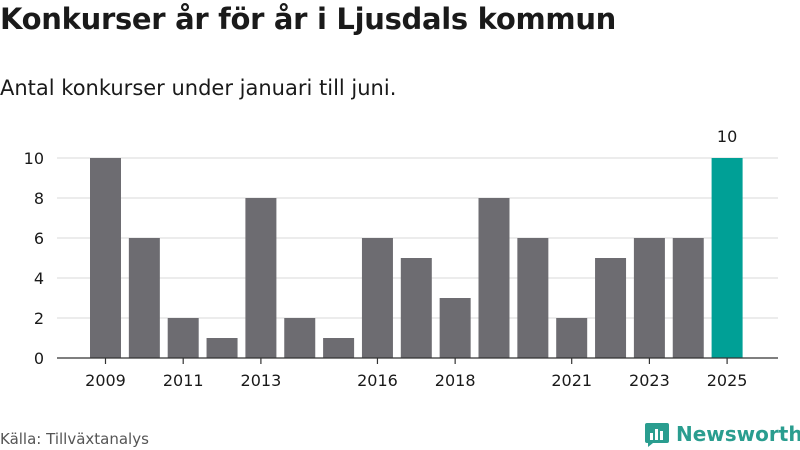 Image resolution: width=800 pixels, height=450 pixels. I want to click on x-tick-label: 2021, so click(571, 380).